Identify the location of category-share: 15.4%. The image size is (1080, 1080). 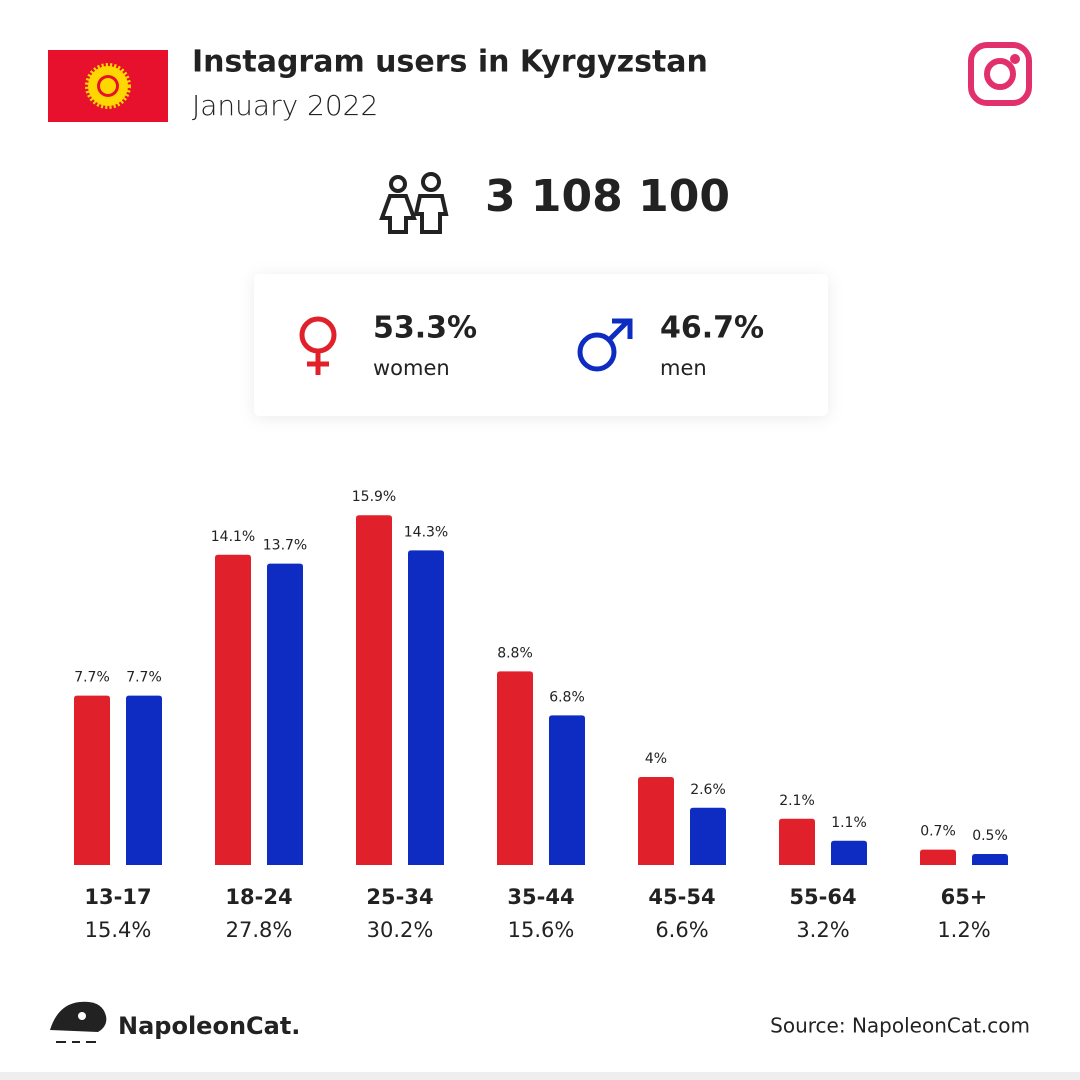
(118, 930).